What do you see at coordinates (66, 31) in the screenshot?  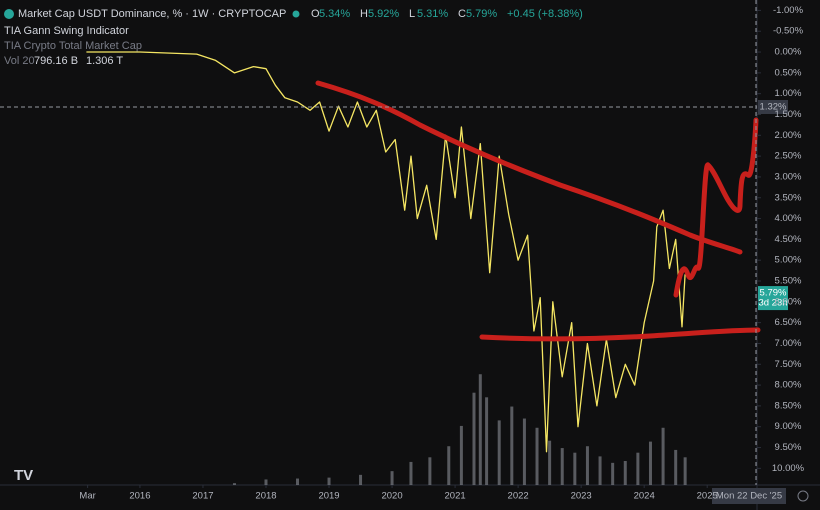 I see `indicator-name: TIA Gann Swing Indicator` at bounding box center [66, 31].